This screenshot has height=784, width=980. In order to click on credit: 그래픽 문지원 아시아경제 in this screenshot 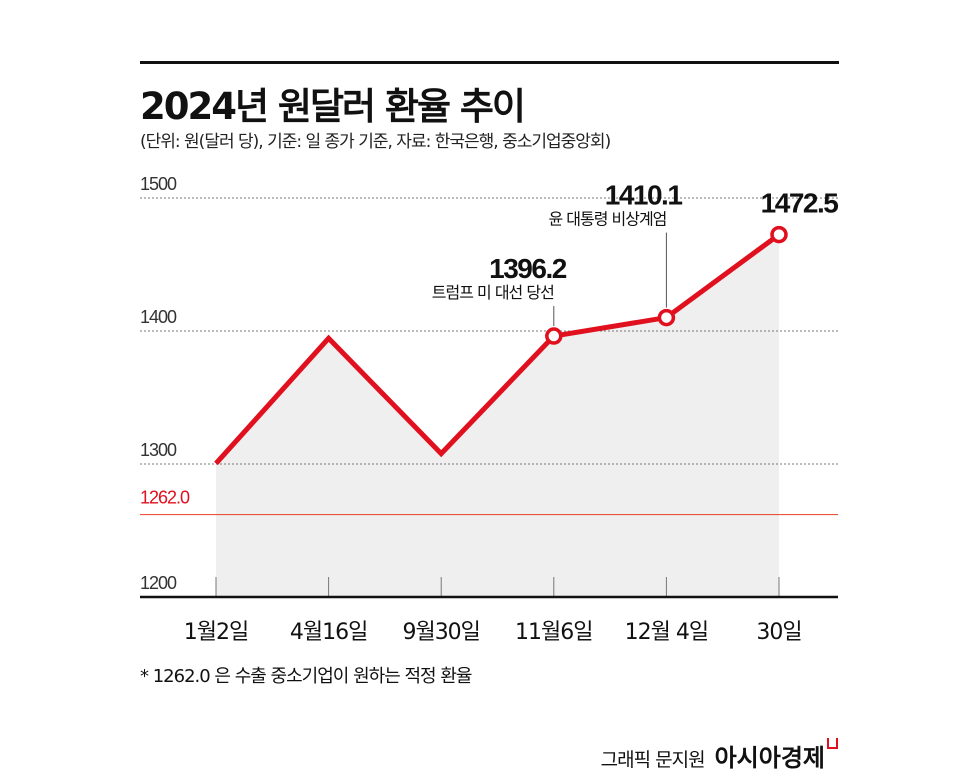, I will do `click(719, 755)`.